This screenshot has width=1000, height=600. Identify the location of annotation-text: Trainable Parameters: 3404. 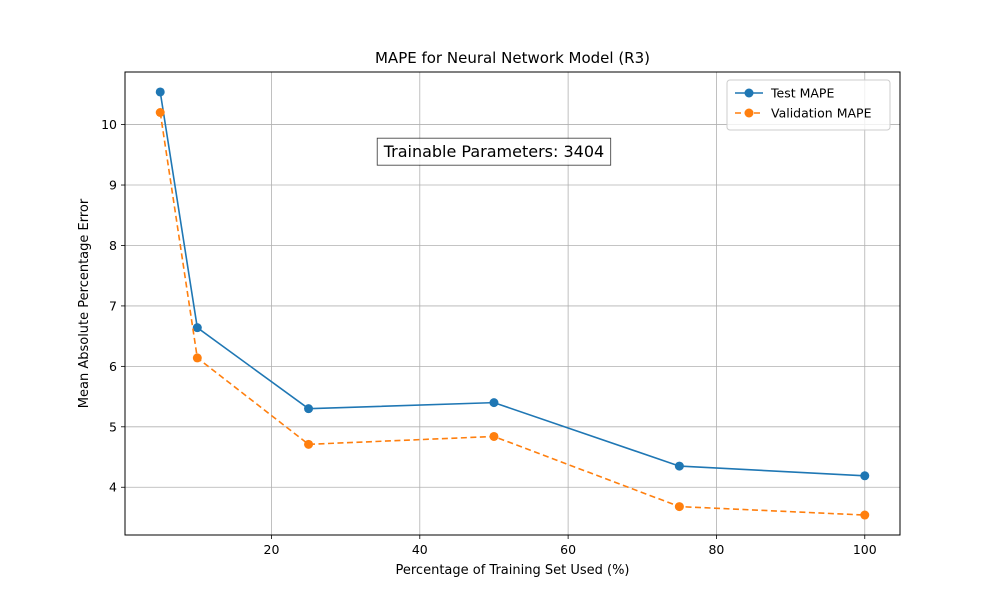
(494, 151).